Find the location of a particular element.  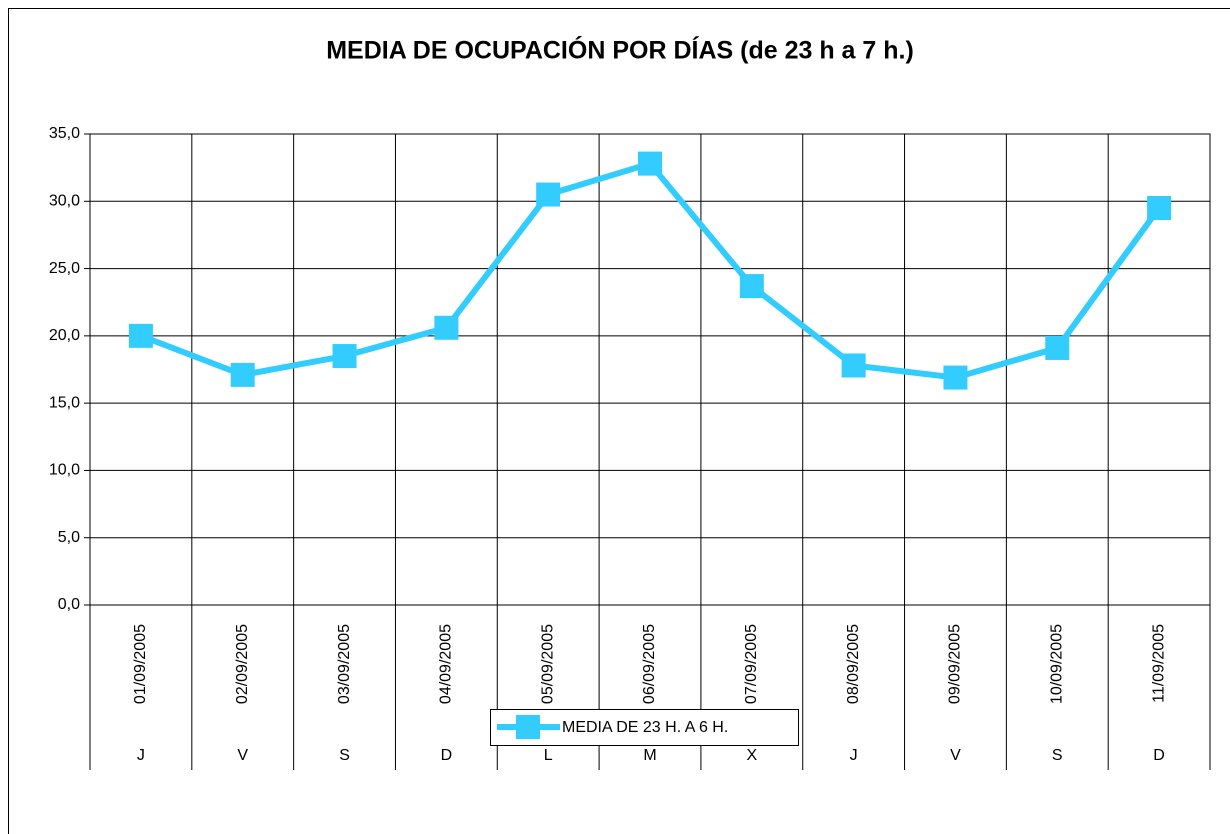

x-tick-label: 10/09/2005 is located at coordinates (1056, 664).